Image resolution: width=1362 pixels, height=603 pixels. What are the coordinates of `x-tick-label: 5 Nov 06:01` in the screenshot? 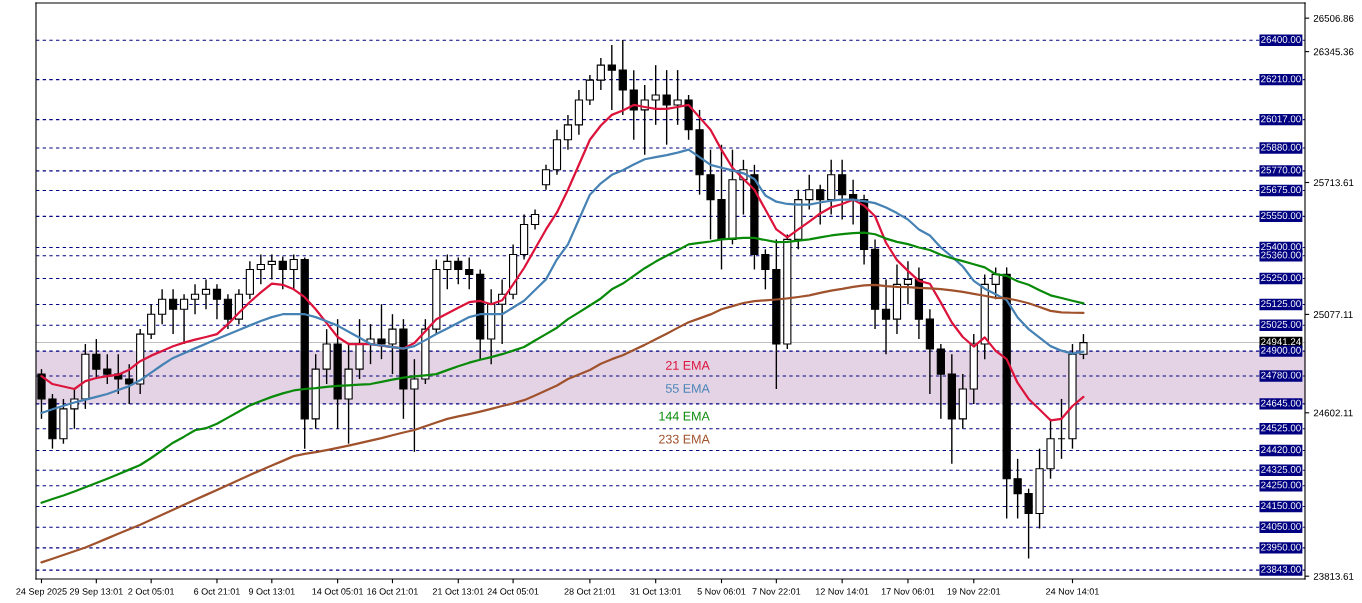 It's located at (721, 591).